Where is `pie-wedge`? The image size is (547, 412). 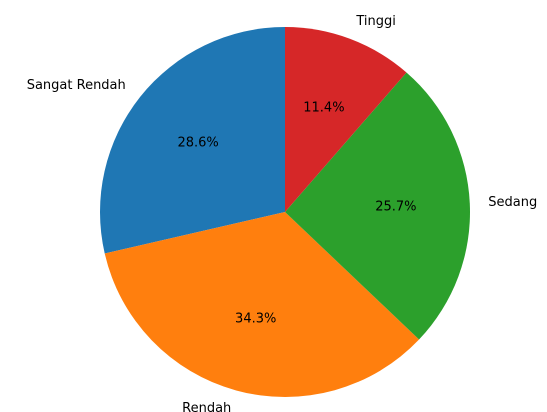 pie-wedge is located at coordinates (346, 119).